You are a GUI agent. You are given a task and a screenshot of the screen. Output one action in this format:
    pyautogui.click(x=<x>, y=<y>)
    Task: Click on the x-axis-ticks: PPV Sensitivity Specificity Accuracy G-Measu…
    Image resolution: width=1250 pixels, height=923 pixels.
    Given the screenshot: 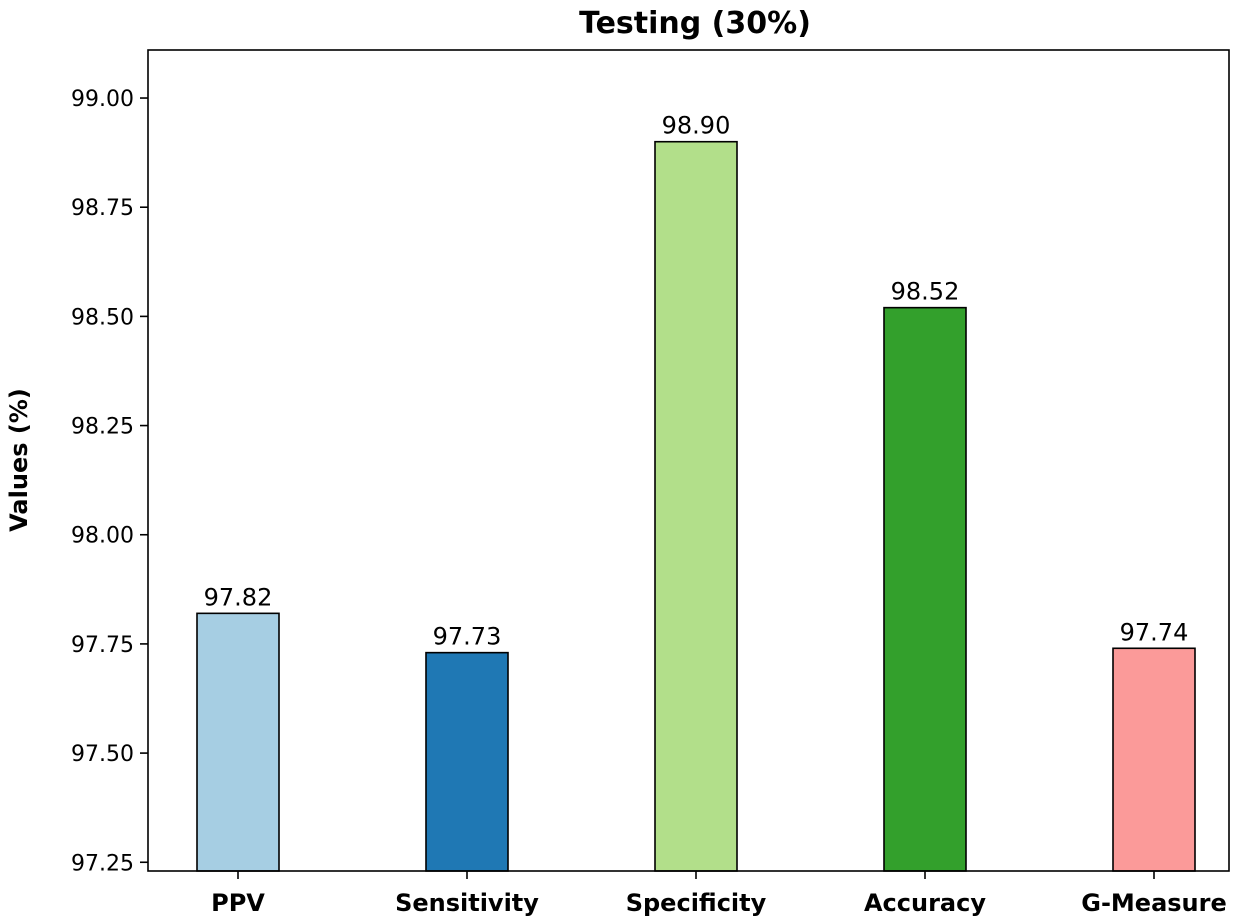 What is the action you would take?
    pyautogui.click(x=719, y=894)
    